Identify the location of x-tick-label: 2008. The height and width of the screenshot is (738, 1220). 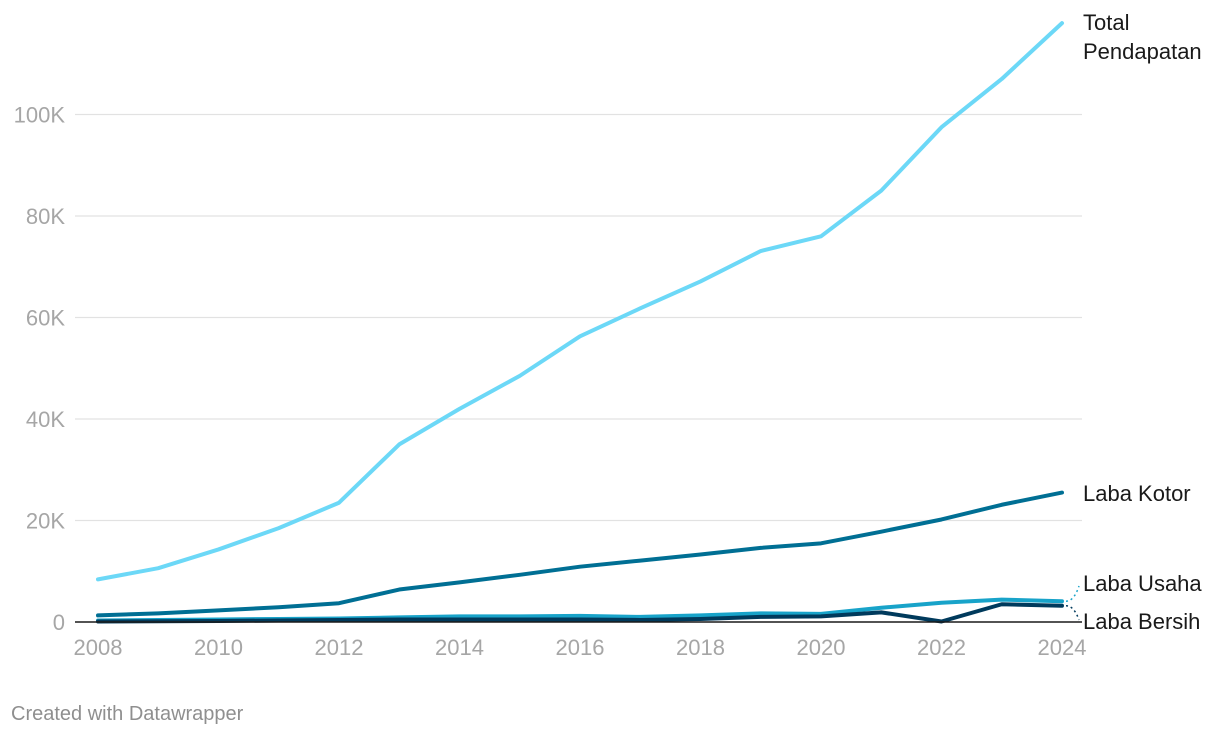
(98, 647).